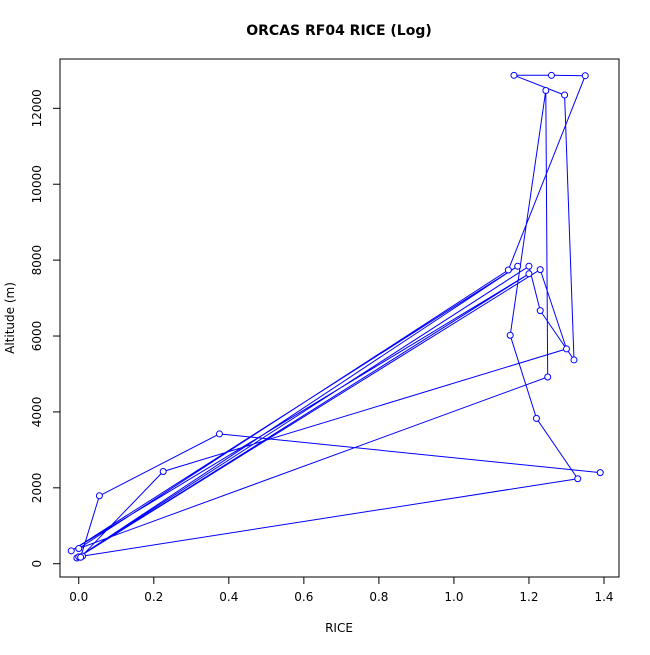  I want to click on y-tick-label: 12000, so click(37, 108).